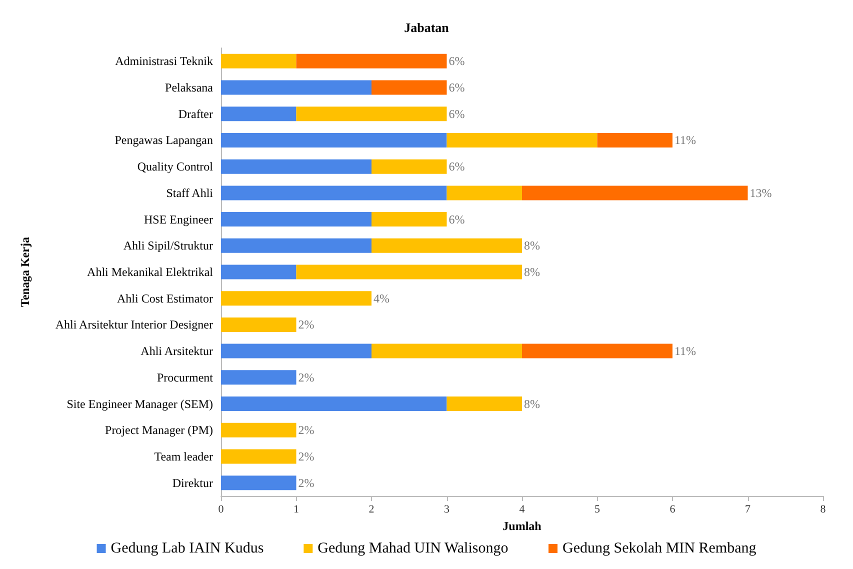 Image resolution: width=853 pixels, height=569 pixels. What do you see at coordinates (189, 87) in the screenshot?
I see `y-tick-label: Pelaksana` at bounding box center [189, 87].